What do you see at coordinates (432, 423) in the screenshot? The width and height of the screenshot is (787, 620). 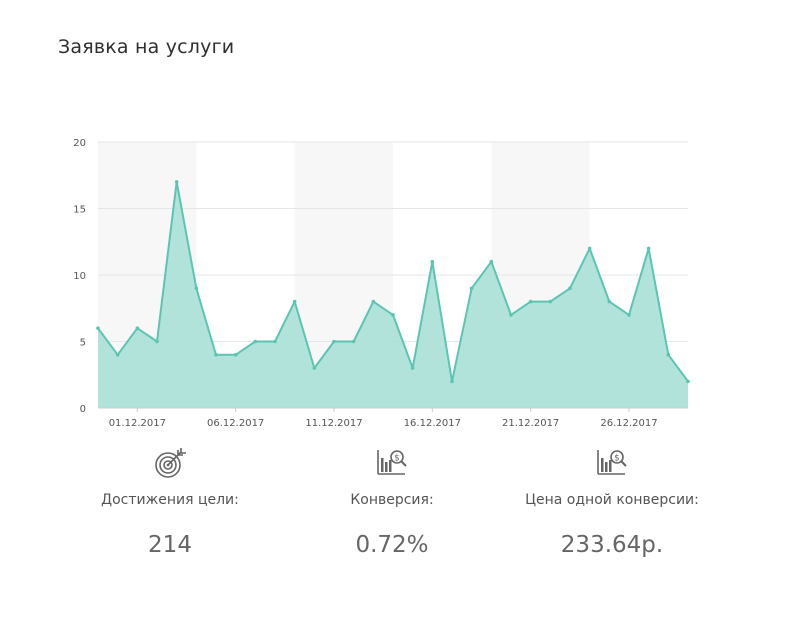 I see `x-tick-label: 16.12.2017` at bounding box center [432, 423].